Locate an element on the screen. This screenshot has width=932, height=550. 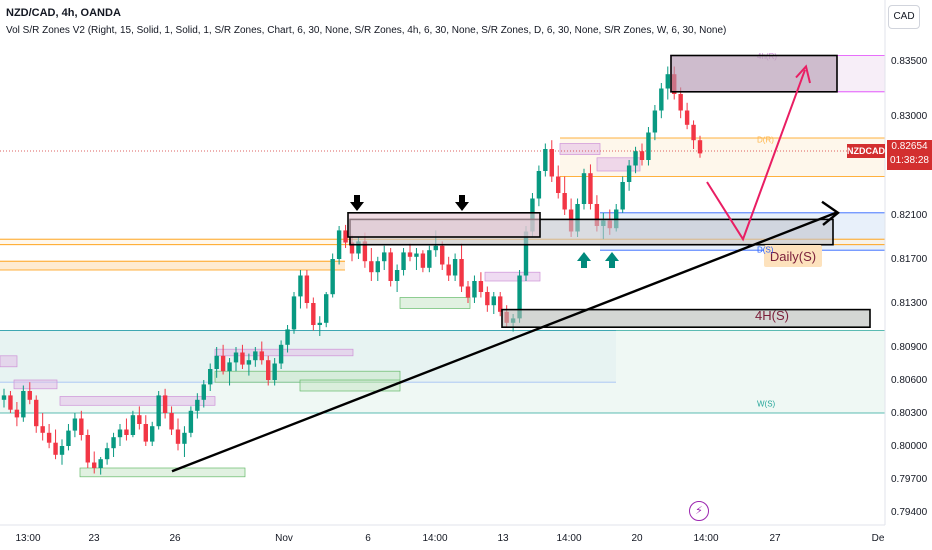
down-arrow-right is located at coordinates (462, 203).